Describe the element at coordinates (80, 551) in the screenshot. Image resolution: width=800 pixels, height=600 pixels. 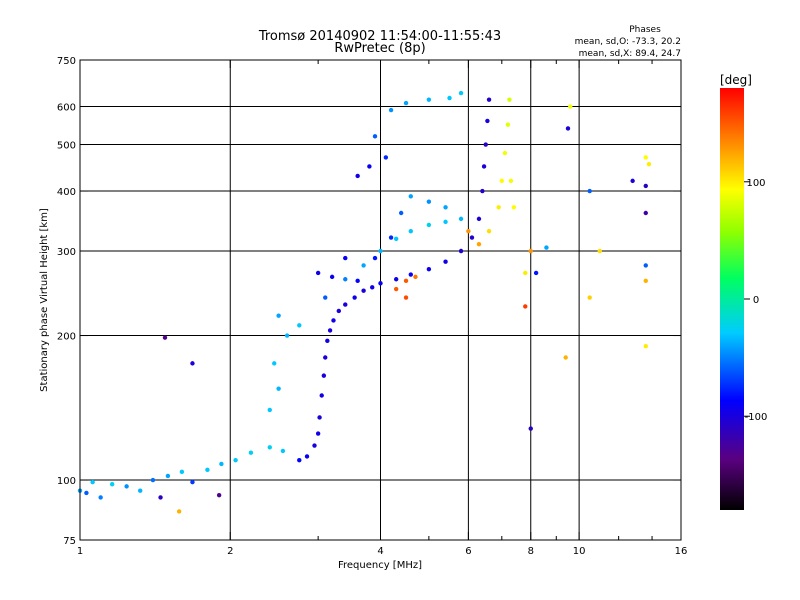
I see `x-tick-label: 1` at that location.